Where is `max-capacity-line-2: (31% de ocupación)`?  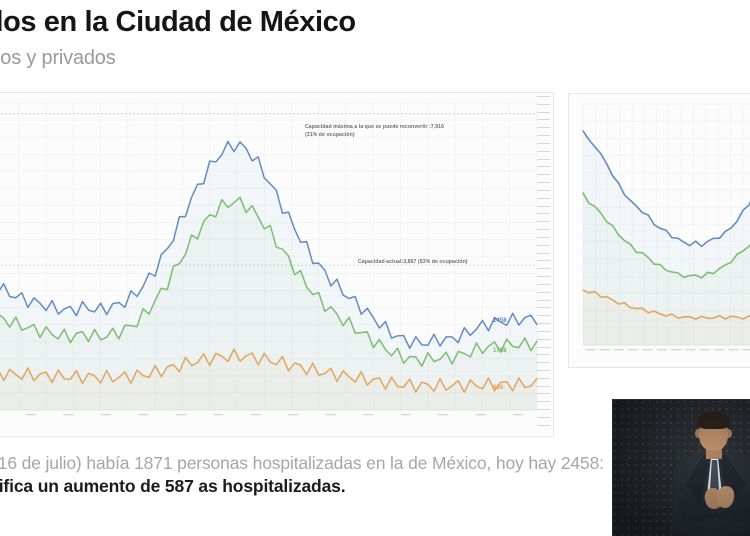 max-capacity-line-2: (31% de ocupación) is located at coordinates (330, 134).